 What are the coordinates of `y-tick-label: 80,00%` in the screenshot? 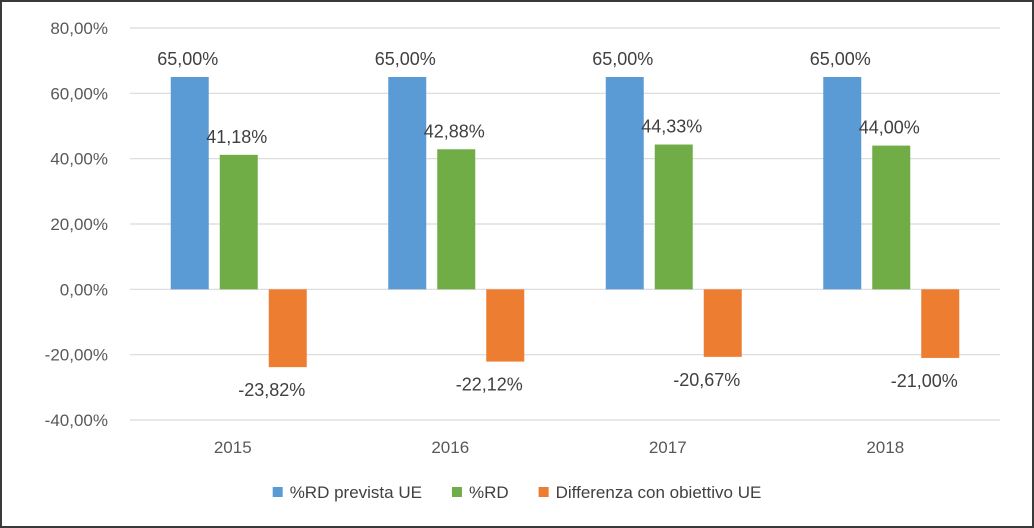 It's located at (79, 28).